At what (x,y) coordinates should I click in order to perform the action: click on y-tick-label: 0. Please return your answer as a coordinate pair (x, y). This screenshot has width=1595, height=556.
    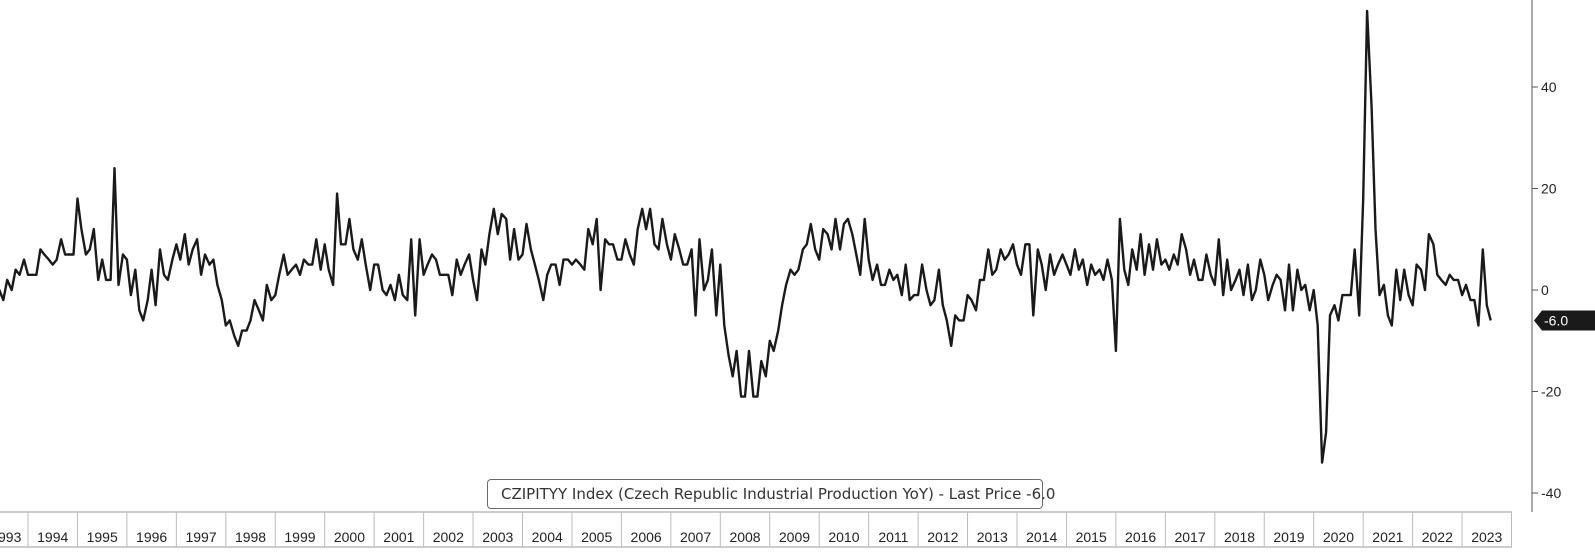
    Looking at the image, I should click on (1545, 290).